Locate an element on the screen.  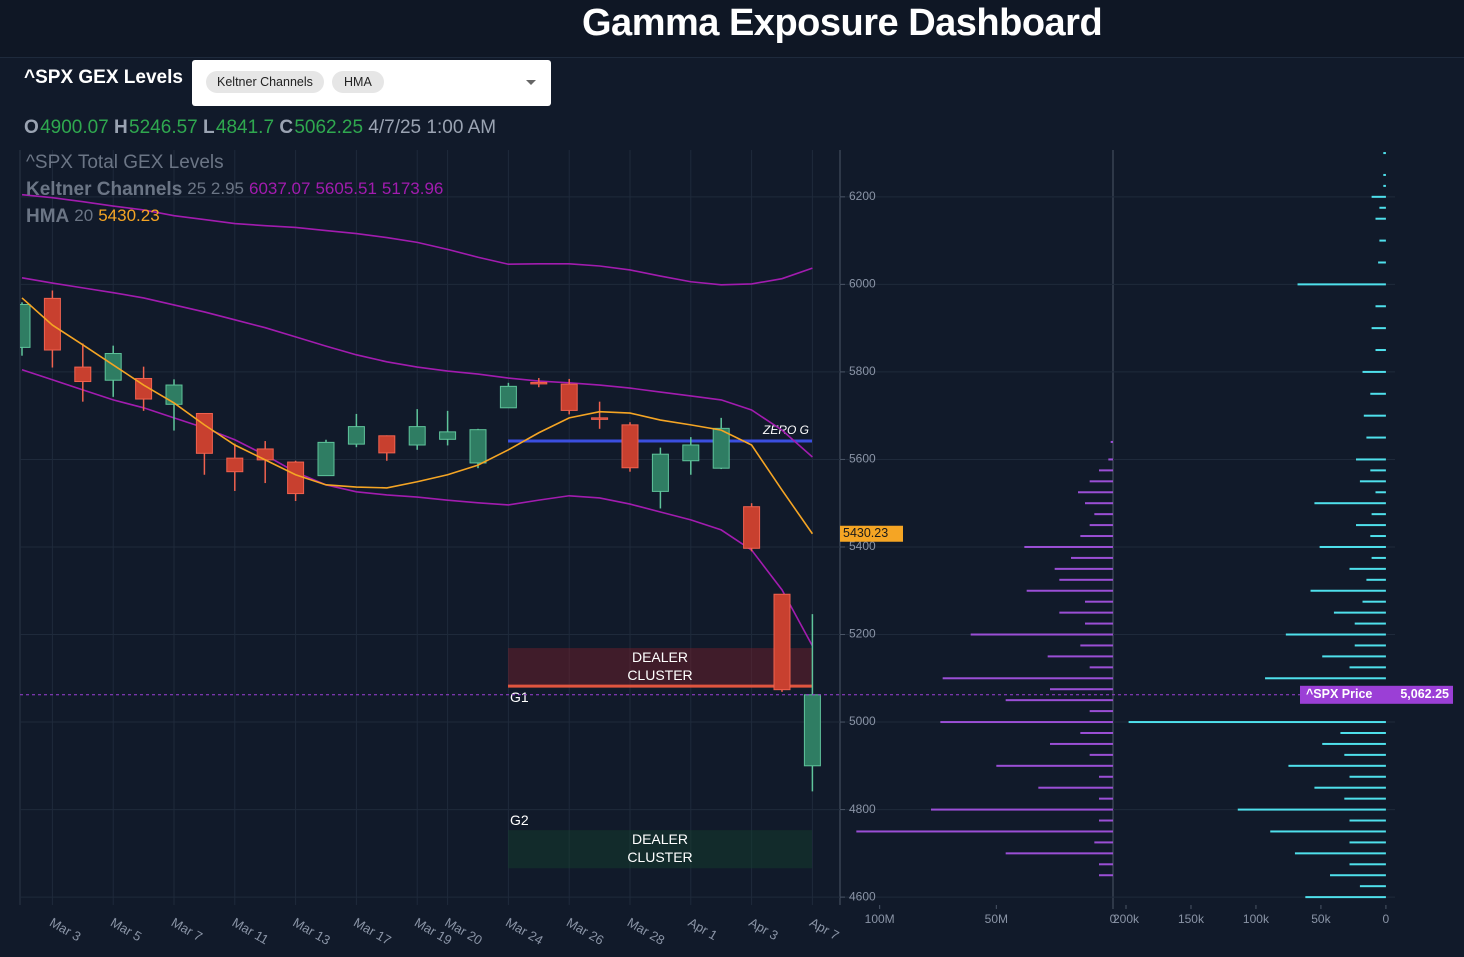
indicator-dropdown: Keltner Channels HMA is located at coordinates (371, 83).